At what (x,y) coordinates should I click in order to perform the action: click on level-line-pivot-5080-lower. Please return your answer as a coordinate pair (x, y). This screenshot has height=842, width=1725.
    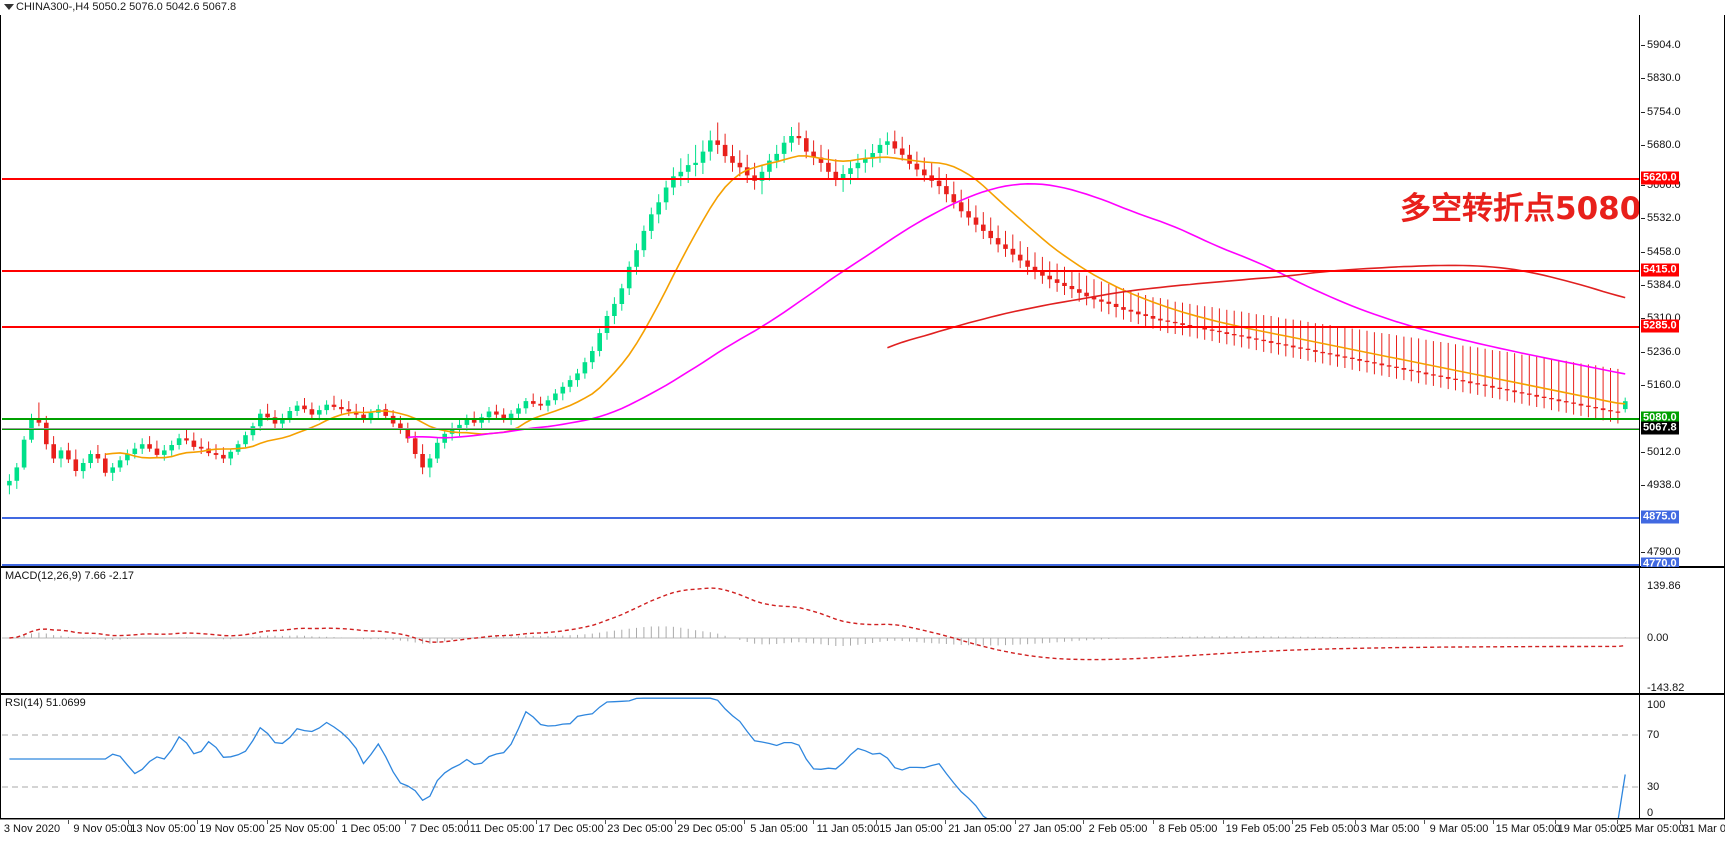
    Looking at the image, I should click on (821, 429).